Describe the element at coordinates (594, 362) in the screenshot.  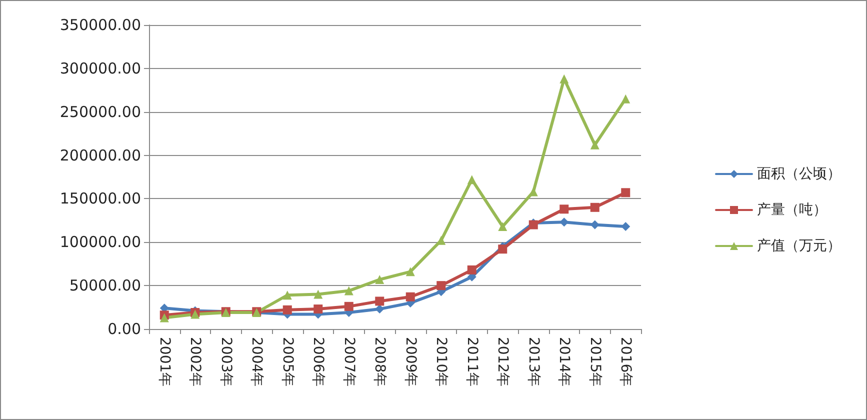
I see `x-tick-label: 2015年` at that location.